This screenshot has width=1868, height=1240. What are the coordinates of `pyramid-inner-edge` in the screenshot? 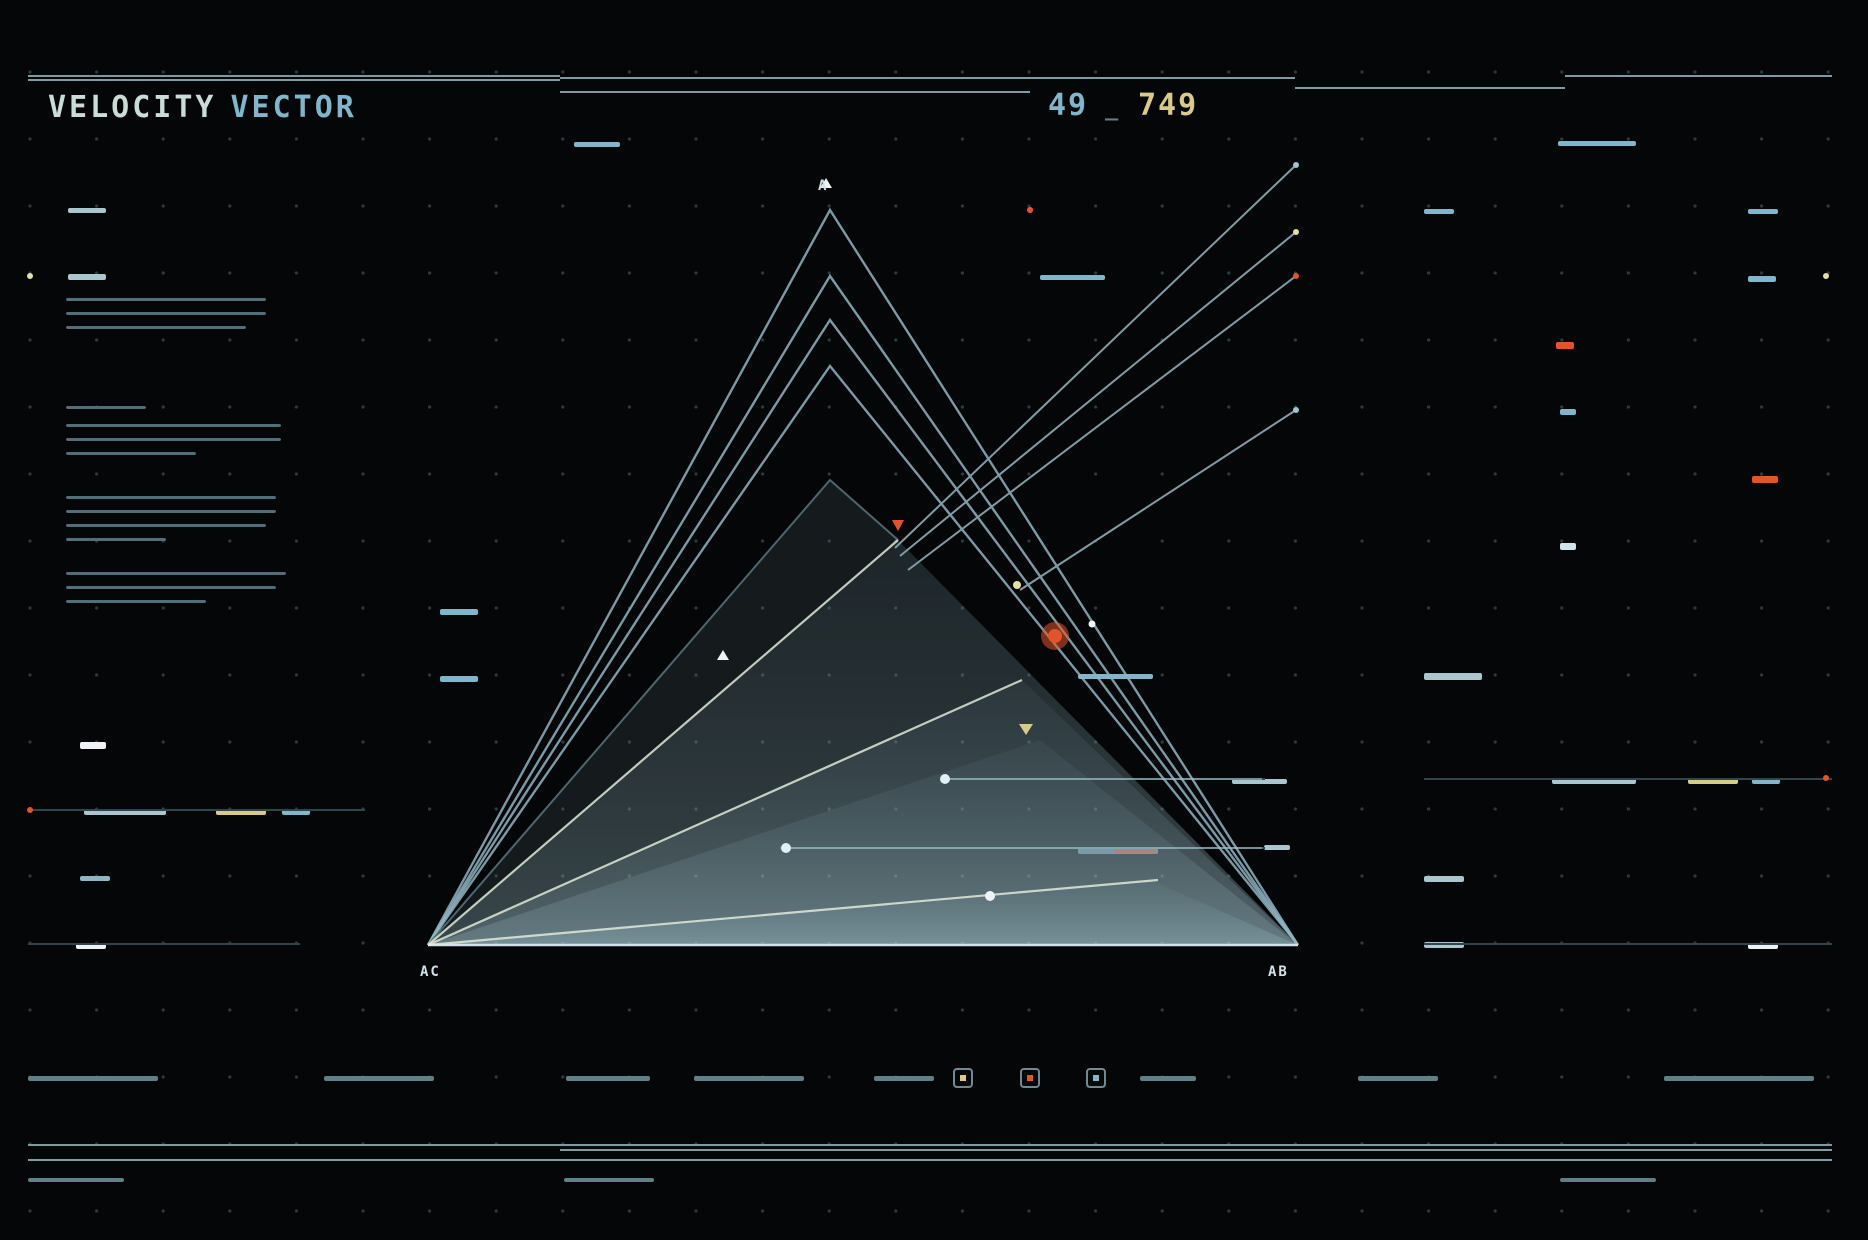 It's located at (663, 712).